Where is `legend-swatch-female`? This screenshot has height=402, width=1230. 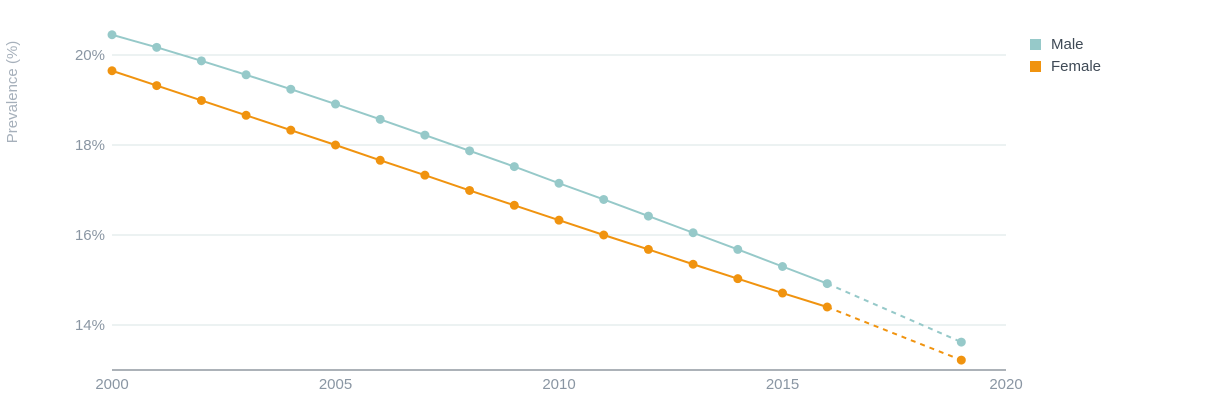 legend-swatch-female is located at coordinates (1035, 66).